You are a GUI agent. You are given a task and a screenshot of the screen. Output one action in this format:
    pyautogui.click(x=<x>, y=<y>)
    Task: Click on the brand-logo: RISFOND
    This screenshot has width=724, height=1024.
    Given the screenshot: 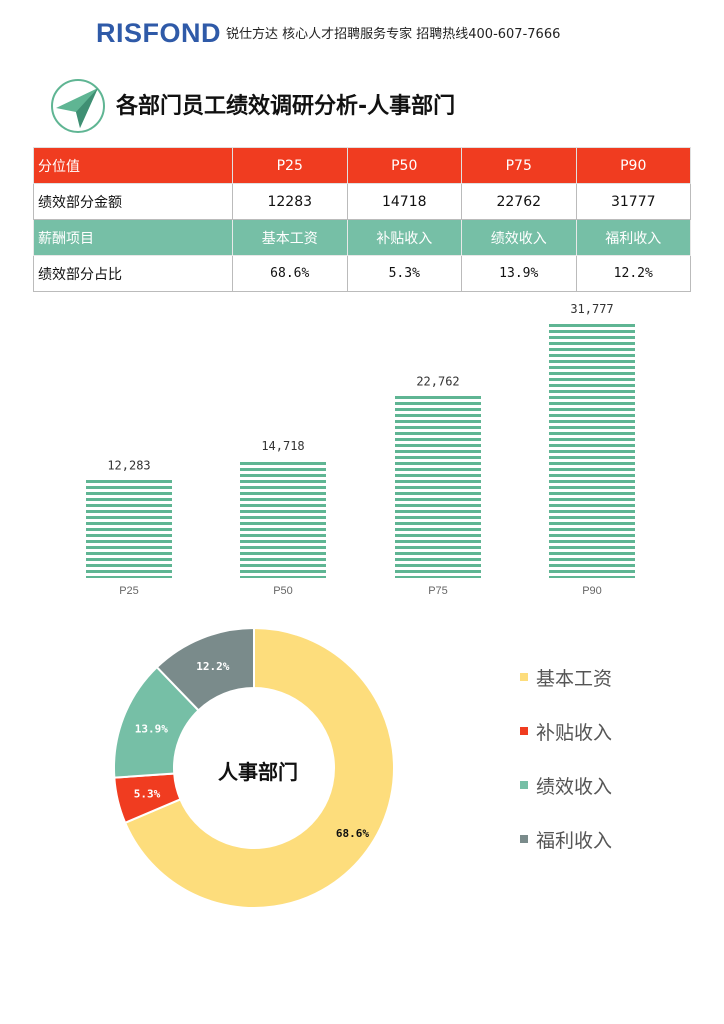 What is the action you would take?
    pyautogui.click(x=158, y=33)
    